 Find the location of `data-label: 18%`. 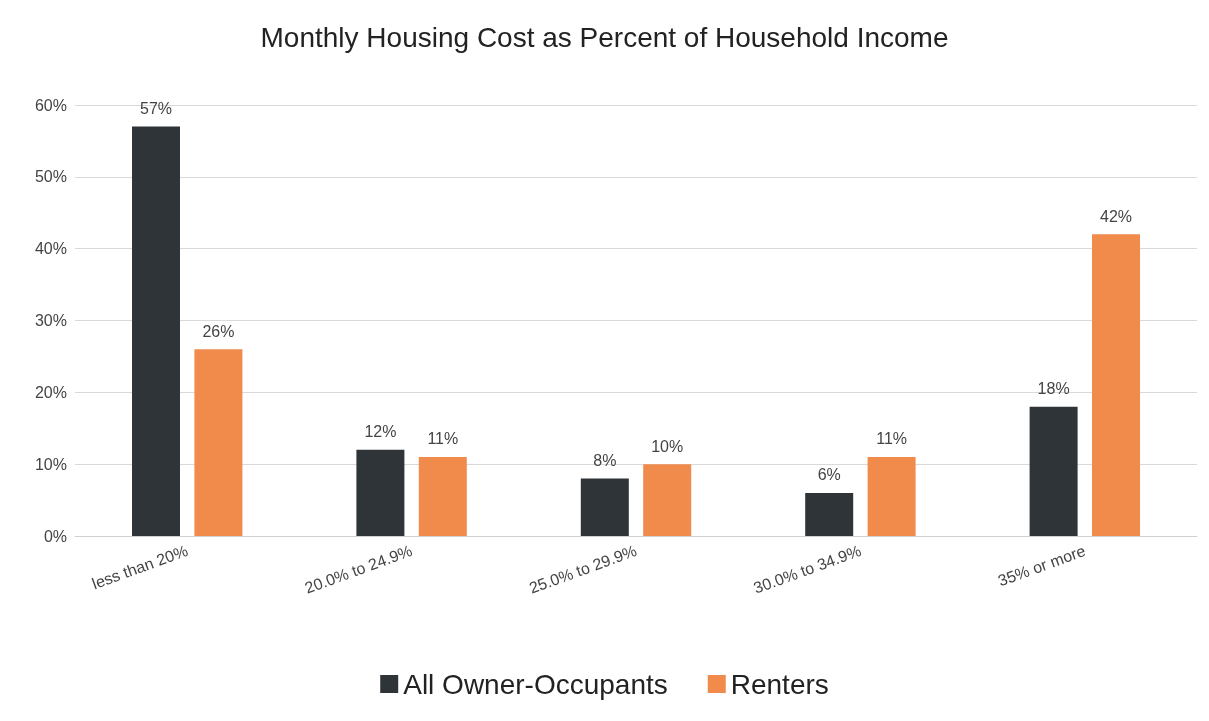

data-label: 18% is located at coordinates (1053, 389).